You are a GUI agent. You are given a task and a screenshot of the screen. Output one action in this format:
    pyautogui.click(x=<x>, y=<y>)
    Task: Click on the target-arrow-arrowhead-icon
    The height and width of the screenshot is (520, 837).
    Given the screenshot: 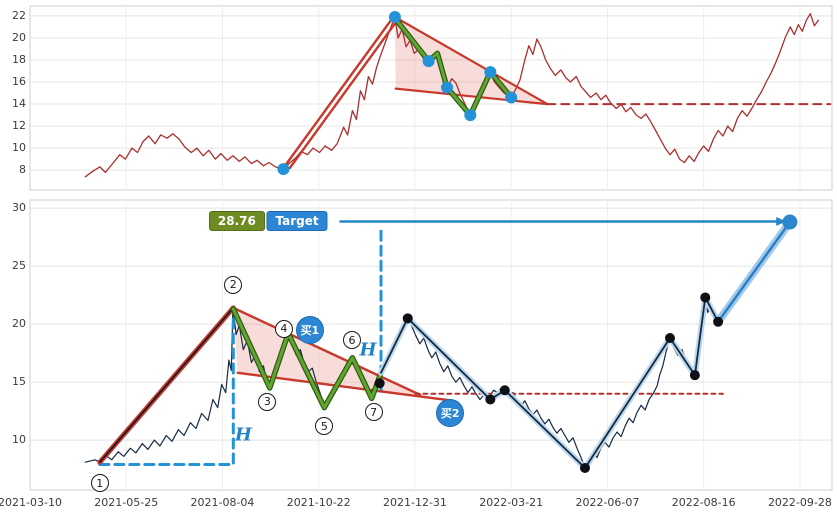 What is the action you would take?
    pyautogui.click(x=781, y=221)
    